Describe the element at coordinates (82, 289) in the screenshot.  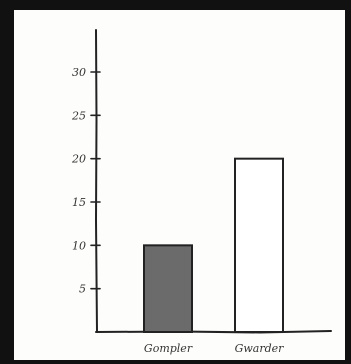
I see `y-tick-label: 5` at that location.